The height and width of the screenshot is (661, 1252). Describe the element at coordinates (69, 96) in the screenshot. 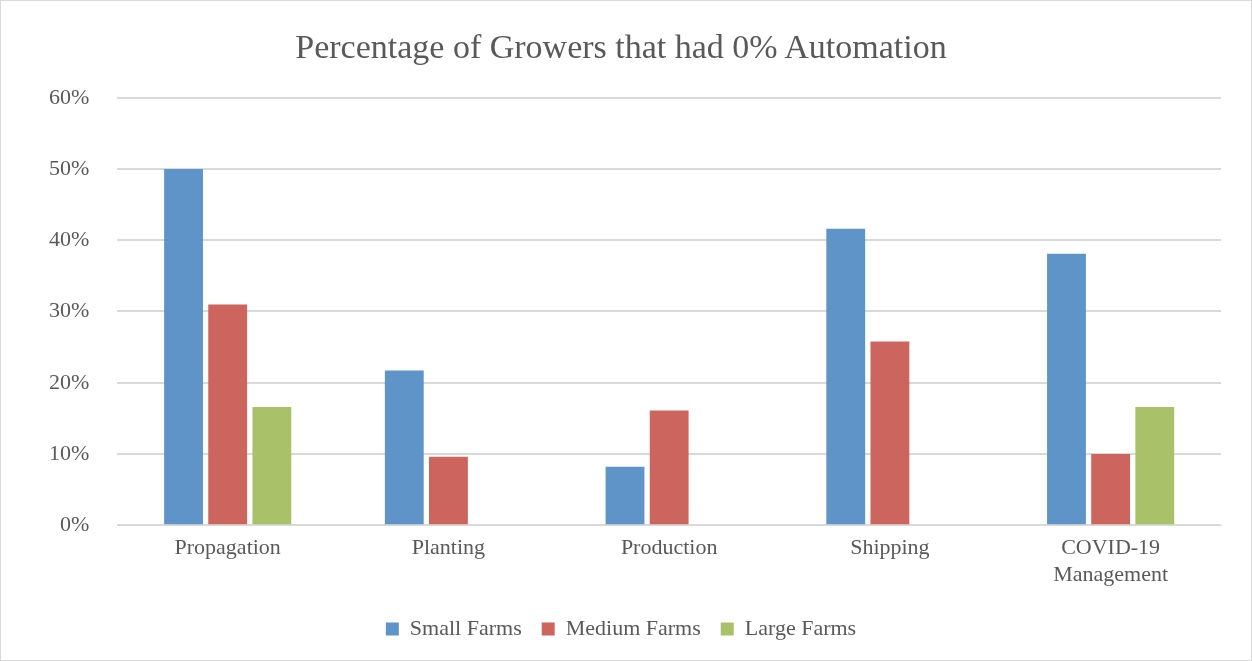

I see `y-tick-label: 60%` at that location.